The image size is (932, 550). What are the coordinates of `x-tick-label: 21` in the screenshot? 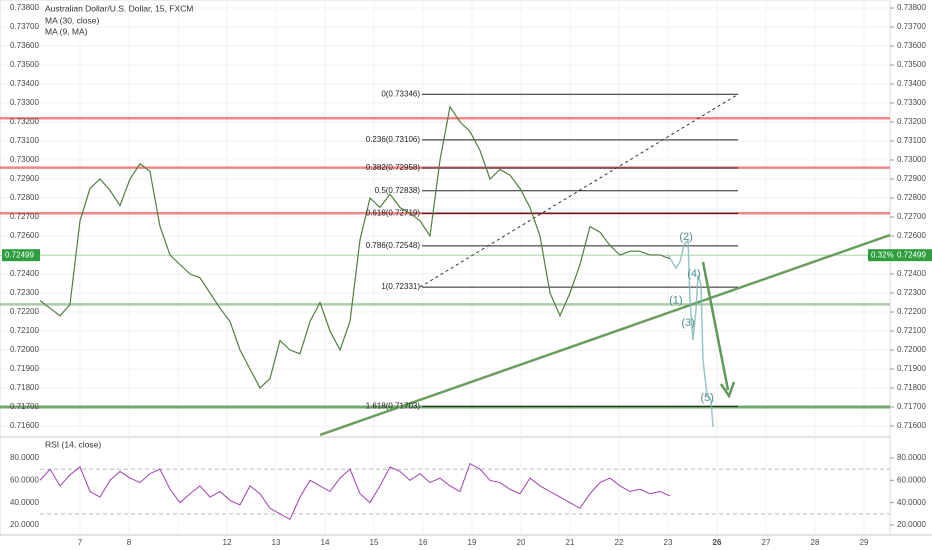 It's located at (570, 542).